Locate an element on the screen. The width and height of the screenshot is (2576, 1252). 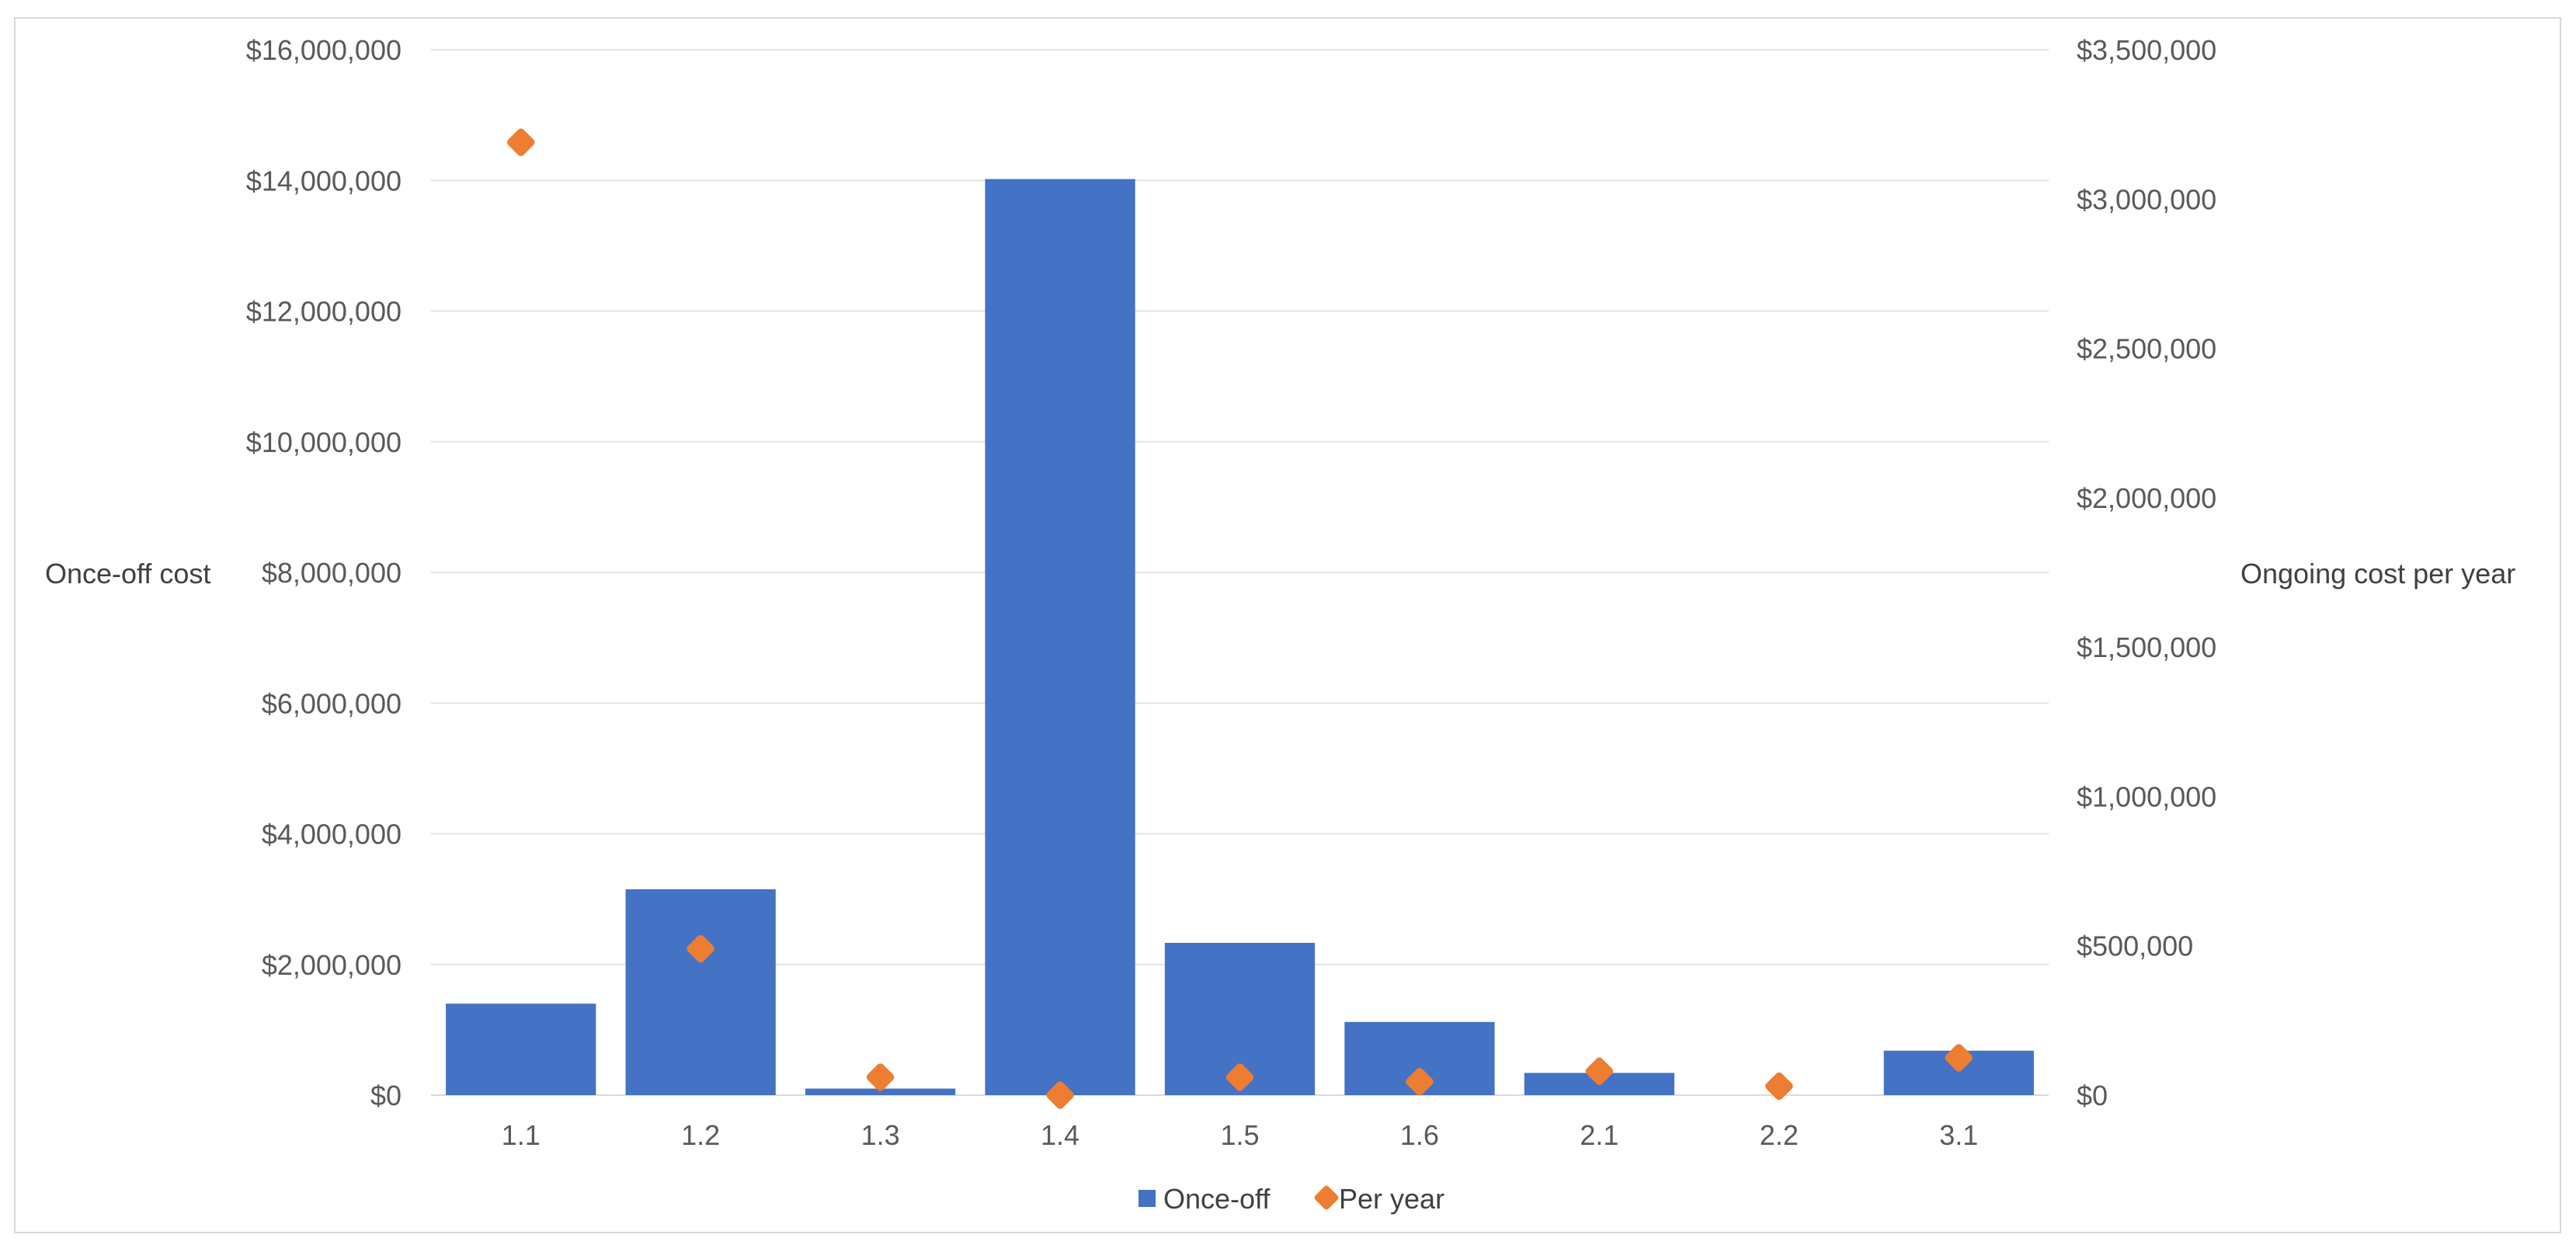
right-tick-label: $3,000,000 is located at coordinates (2146, 199).